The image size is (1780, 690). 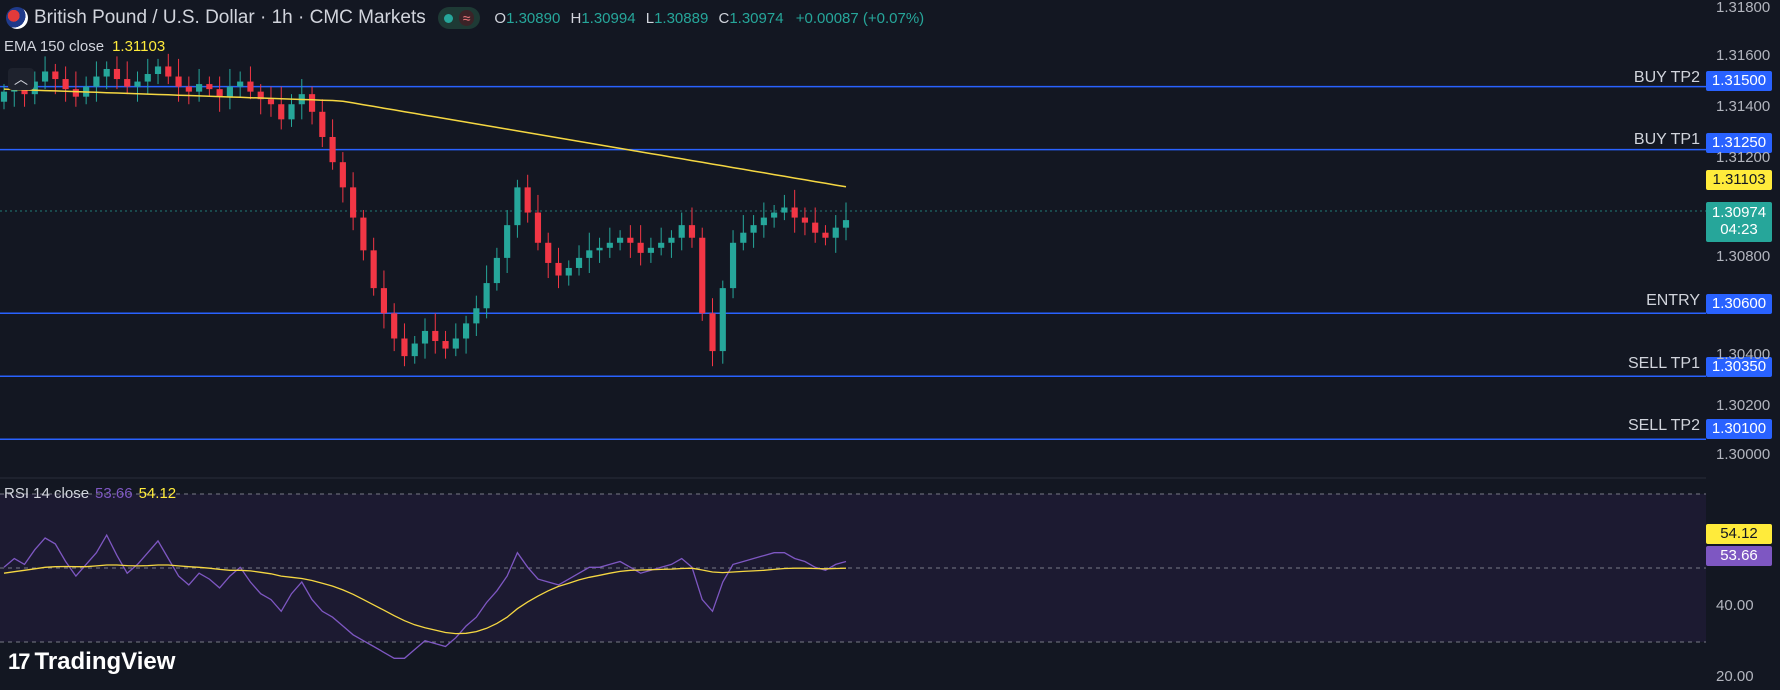 I want to click on ema-legend: EMA 150 close 1.31103, so click(x=84, y=46).